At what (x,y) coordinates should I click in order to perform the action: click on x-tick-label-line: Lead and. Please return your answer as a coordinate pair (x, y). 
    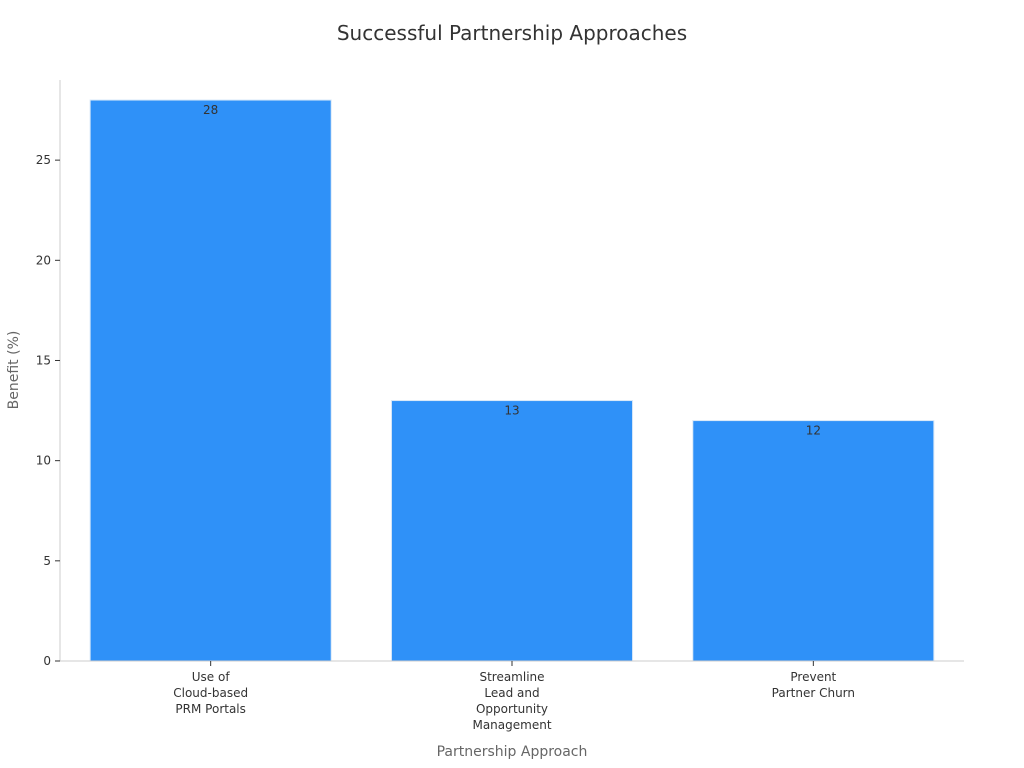
    Looking at the image, I should click on (511, 693).